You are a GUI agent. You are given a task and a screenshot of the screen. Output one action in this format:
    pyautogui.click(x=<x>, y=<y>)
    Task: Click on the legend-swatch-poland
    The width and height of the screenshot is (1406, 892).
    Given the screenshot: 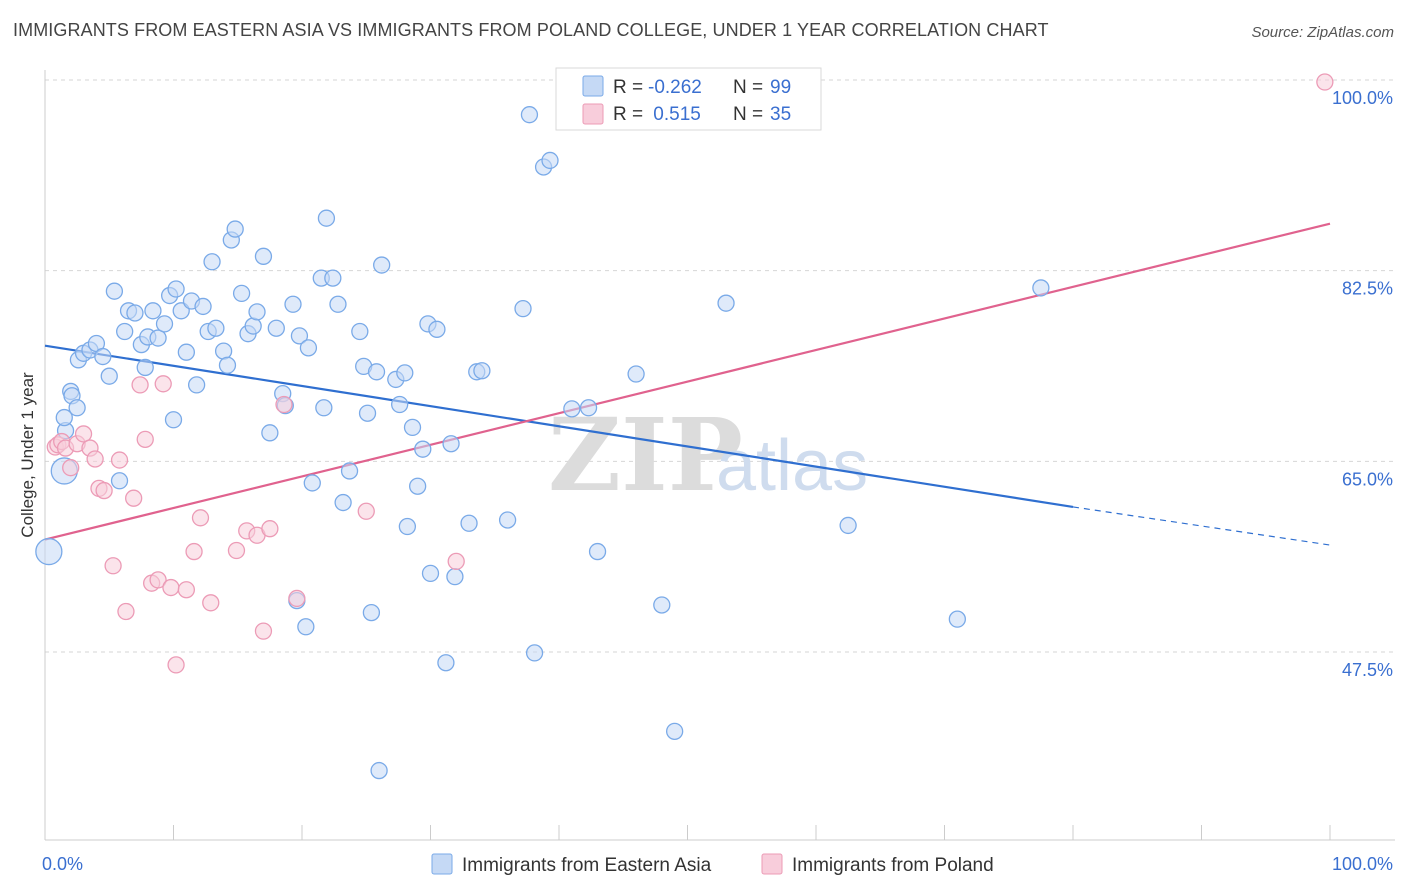 What is the action you would take?
    pyautogui.click(x=593, y=114)
    